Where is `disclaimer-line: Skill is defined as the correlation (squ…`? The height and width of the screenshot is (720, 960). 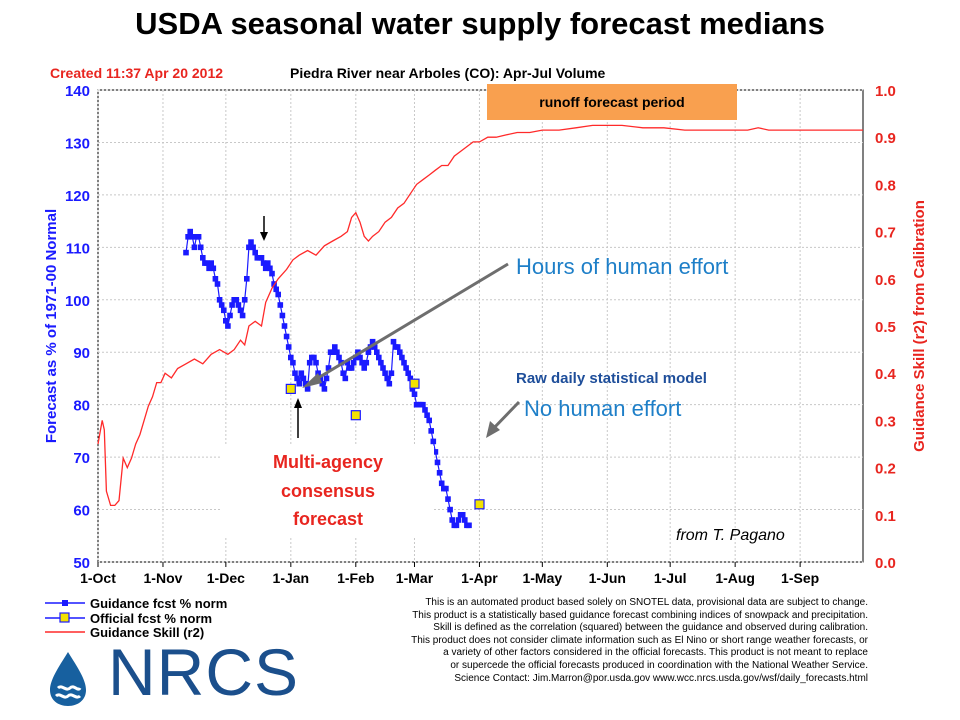 disclaimer-line: Skill is defined as the correlation (squ… is located at coordinates (650, 628).